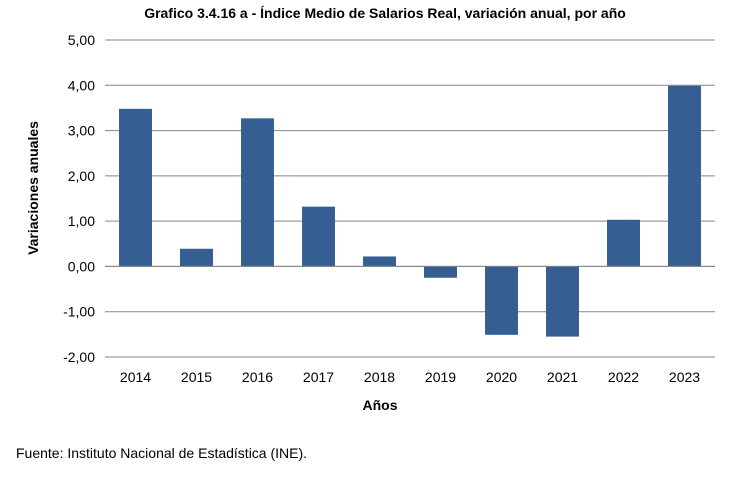 This screenshot has width=751, height=480. What do you see at coordinates (79, 198) in the screenshot?
I see `y-tick-labels: -2,00 -1,00 0,00 1,00 2,00 3,00 4,00 5,00` at bounding box center [79, 198].